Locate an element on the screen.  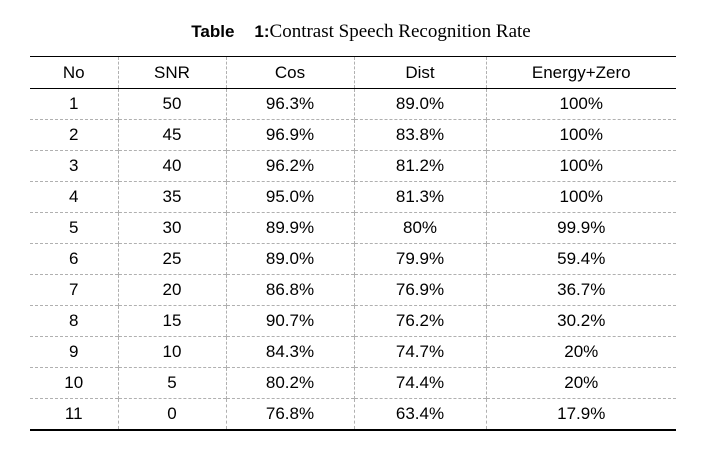
cell-no: 3 is located at coordinates (74, 165).